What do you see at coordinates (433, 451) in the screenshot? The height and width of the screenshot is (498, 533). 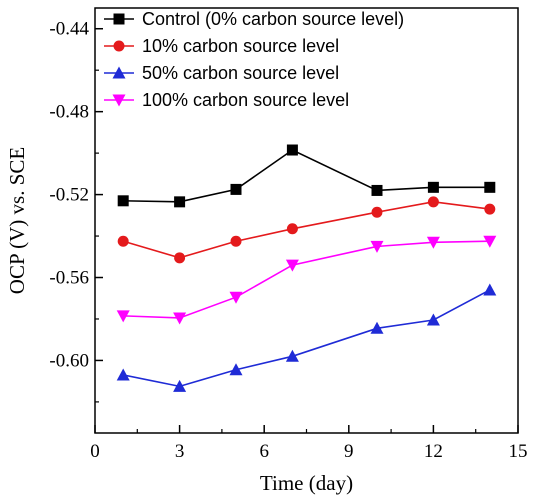 I see `x-tick-label: 12` at bounding box center [433, 451].